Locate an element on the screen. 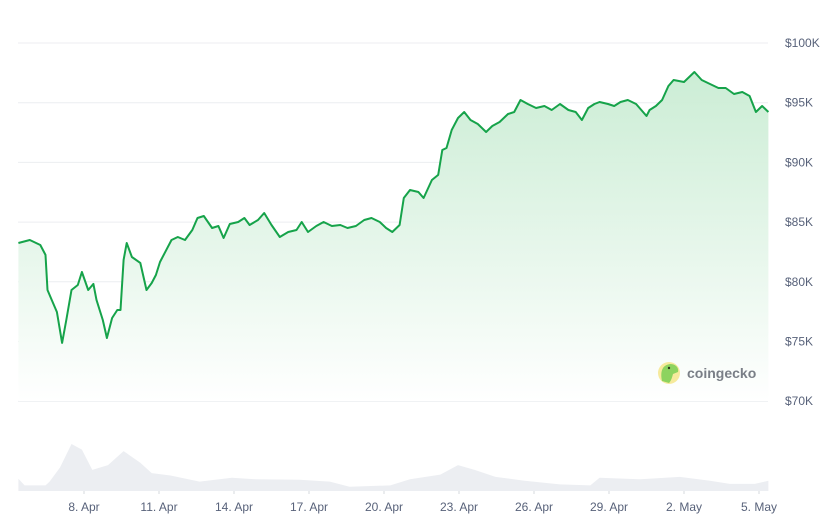  y-tick-label: $70K is located at coordinates (799, 401).